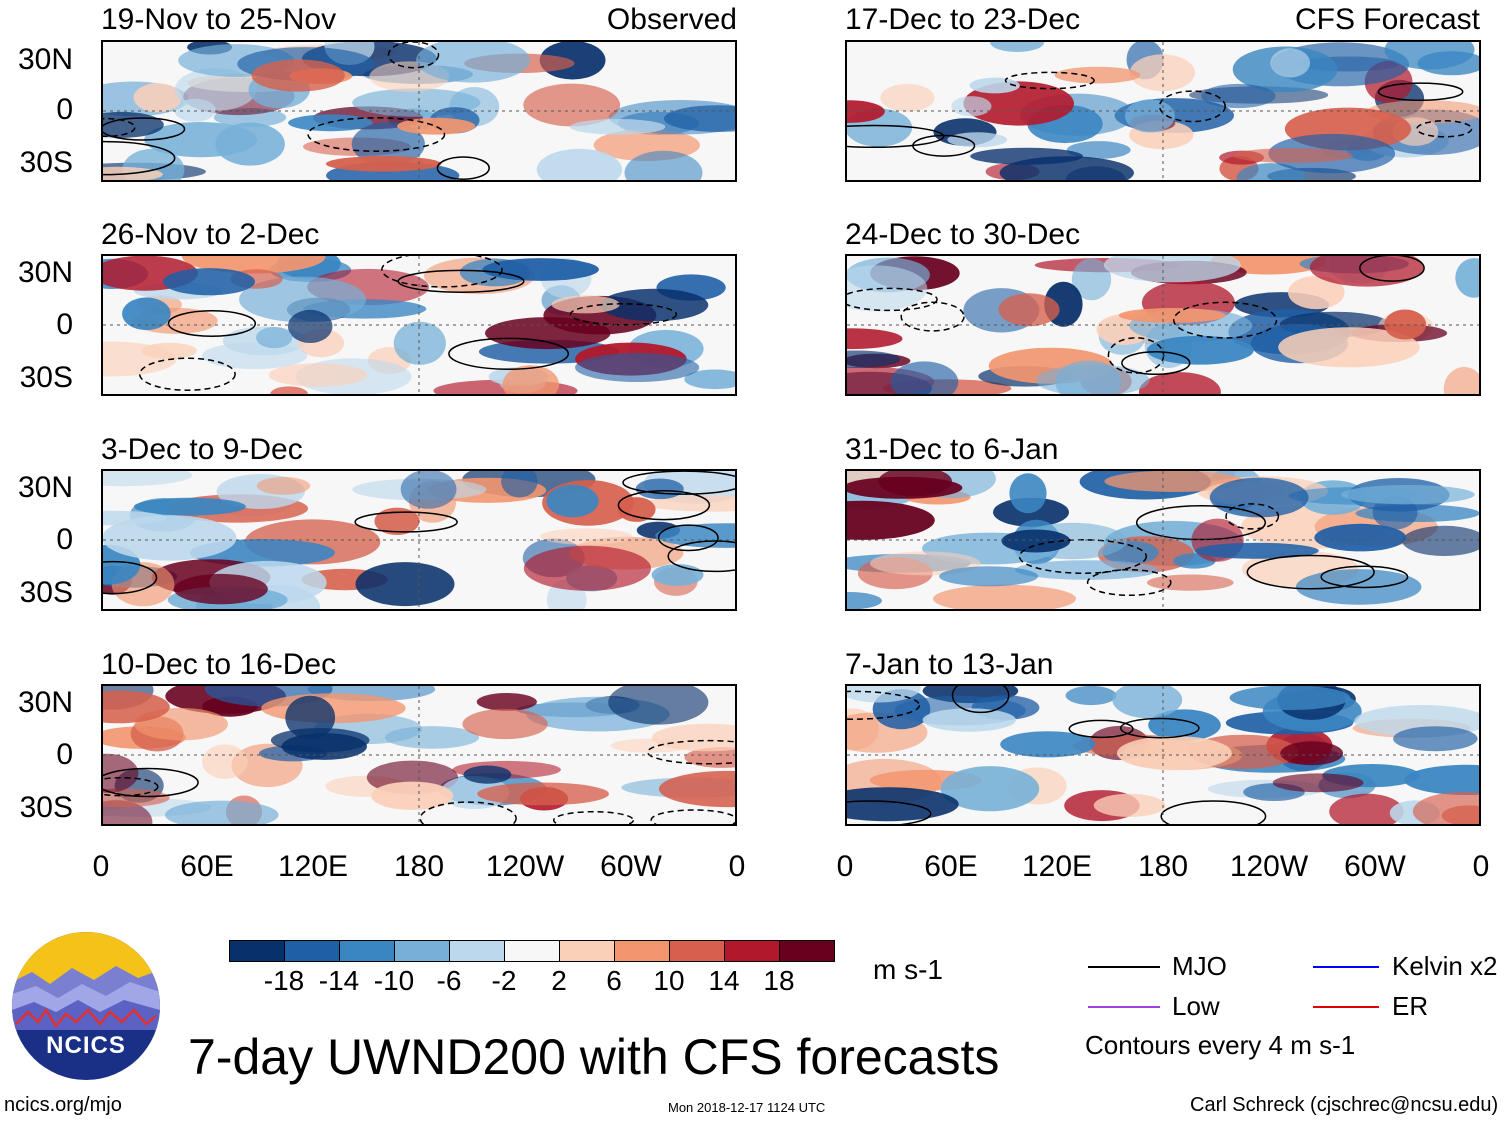  What do you see at coordinates (45, 59) in the screenshot?
I see `lat-label-30n-1: 30N` at bounding box center [45, 59].